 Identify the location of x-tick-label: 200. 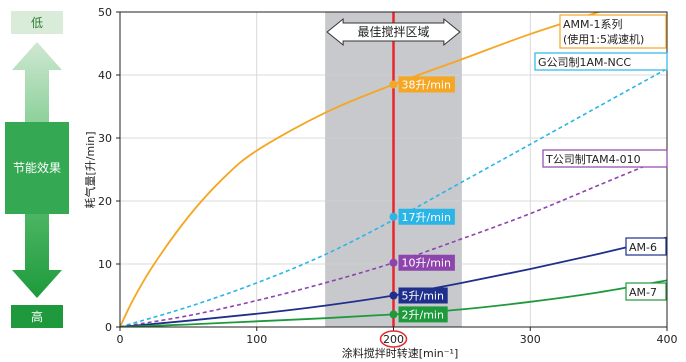
(393, 339).